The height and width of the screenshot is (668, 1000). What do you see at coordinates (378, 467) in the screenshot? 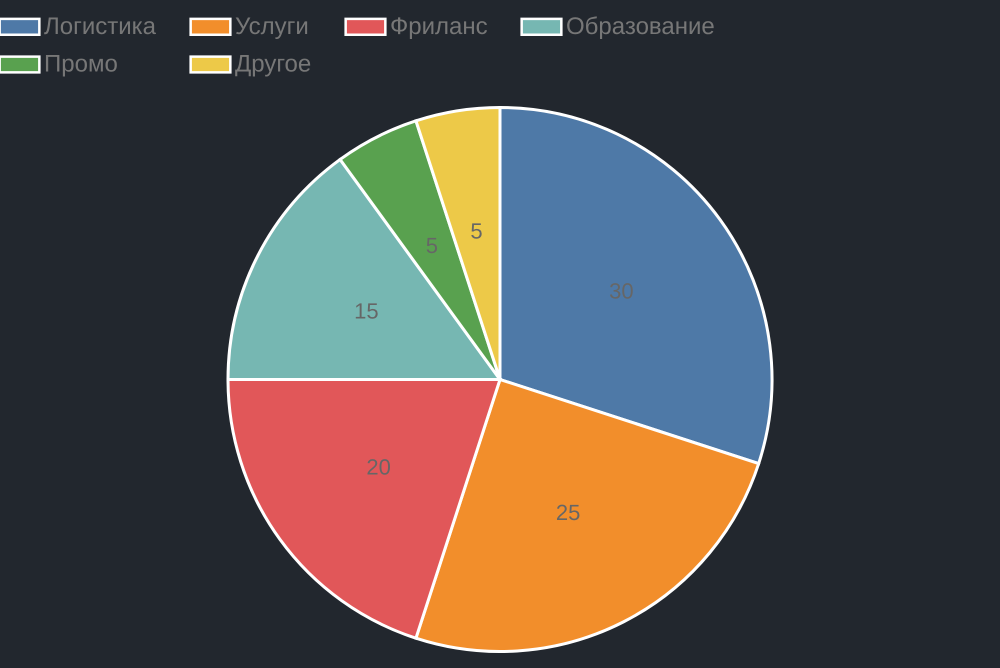
I see `data-label: 20` at bounding box center [378, 467].